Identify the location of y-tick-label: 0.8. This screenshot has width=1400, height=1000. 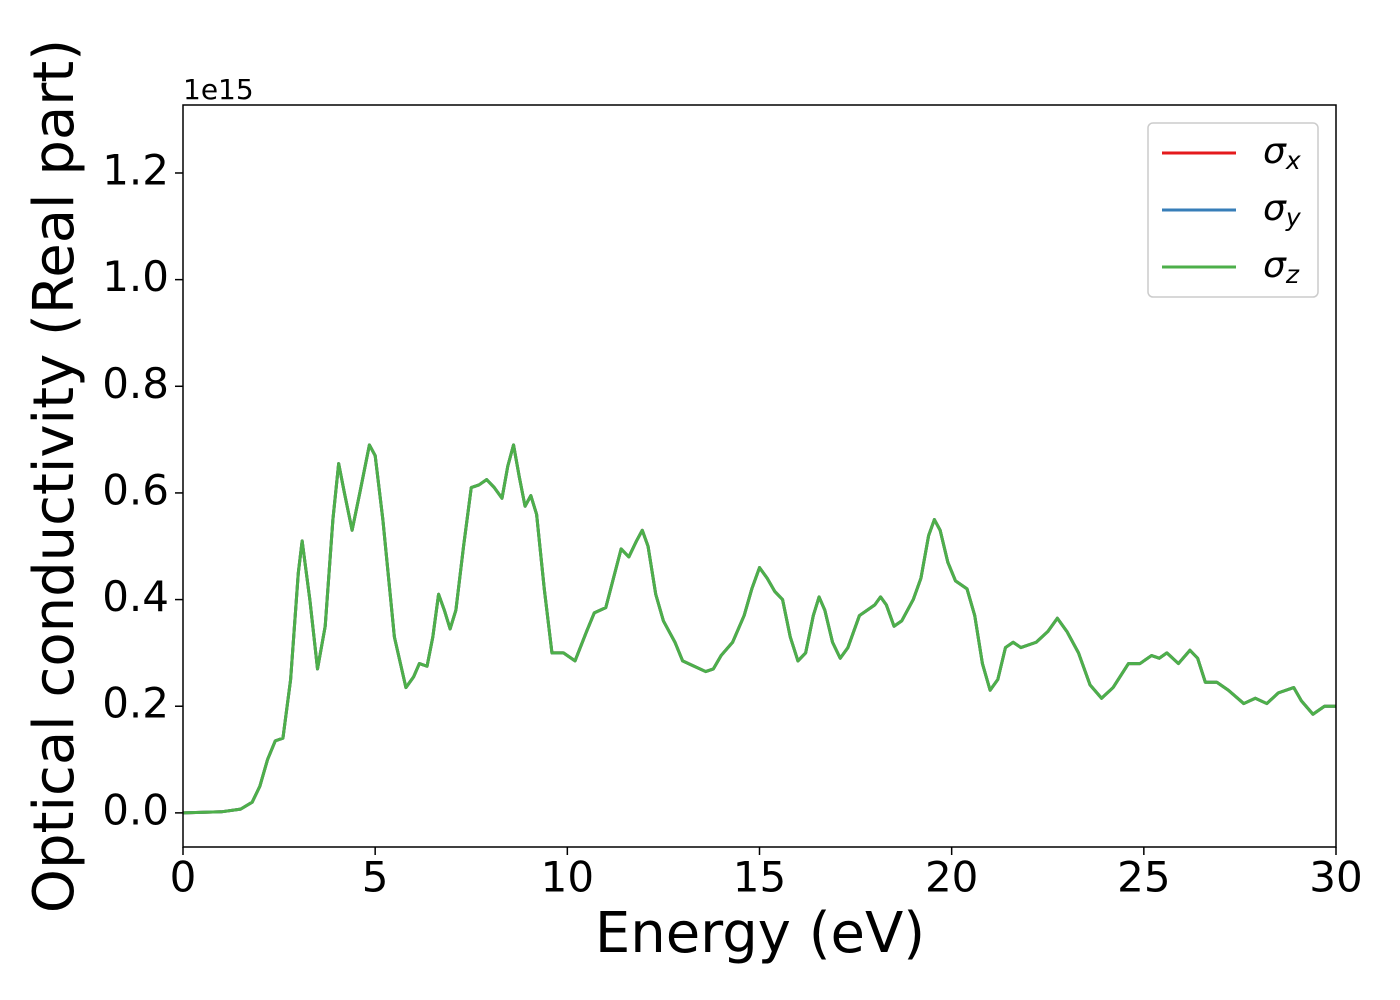
(135, 383).